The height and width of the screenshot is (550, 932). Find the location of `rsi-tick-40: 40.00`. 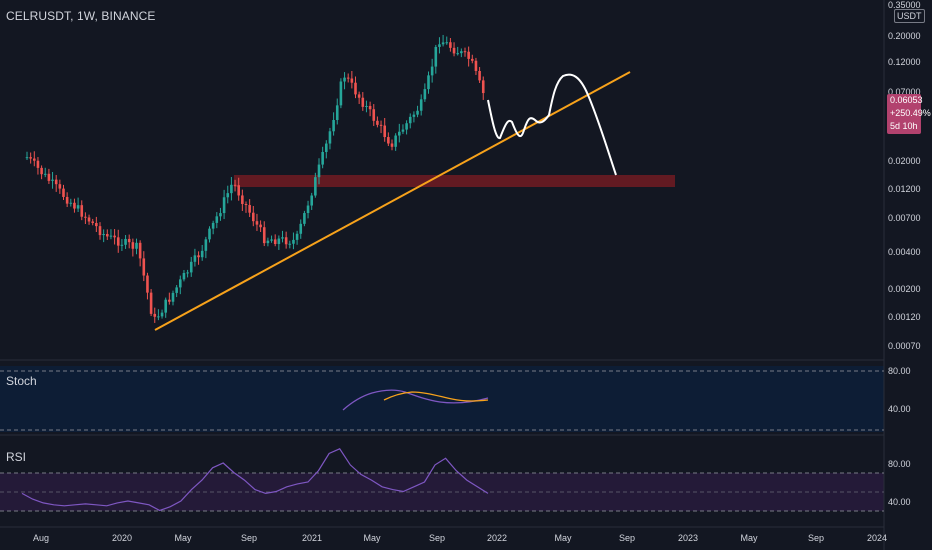

rsi-tick-40: 40.00 is located at coordinates (899, 502).